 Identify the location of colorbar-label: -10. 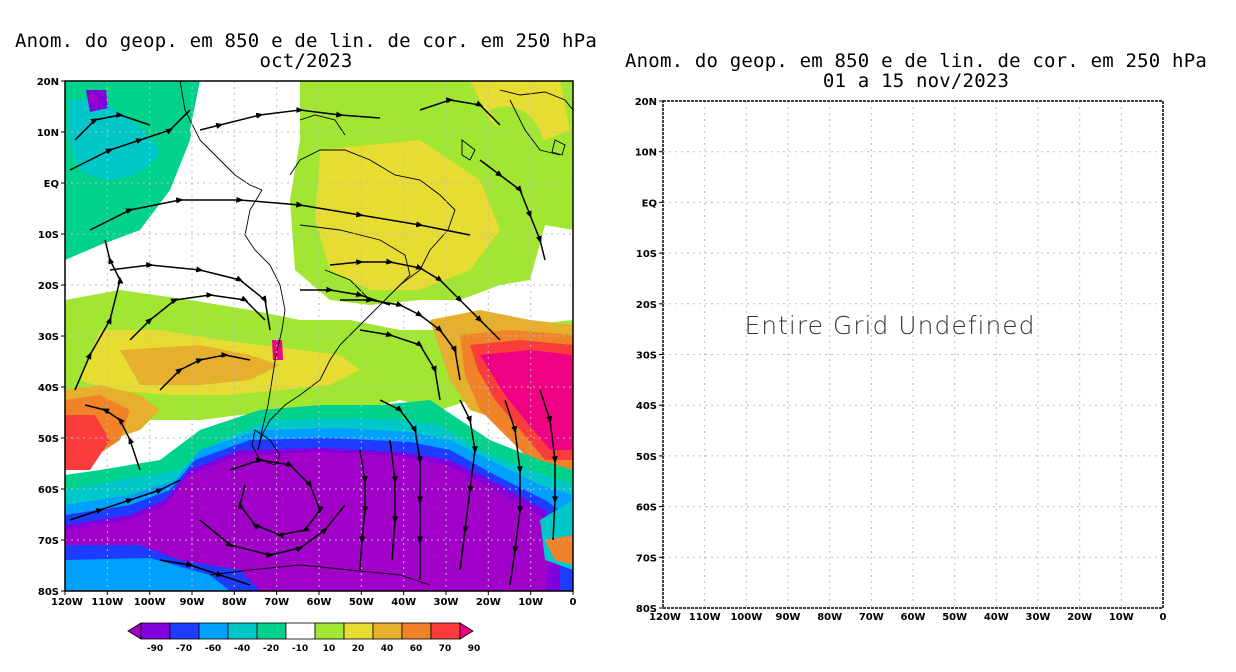
(300, 649).